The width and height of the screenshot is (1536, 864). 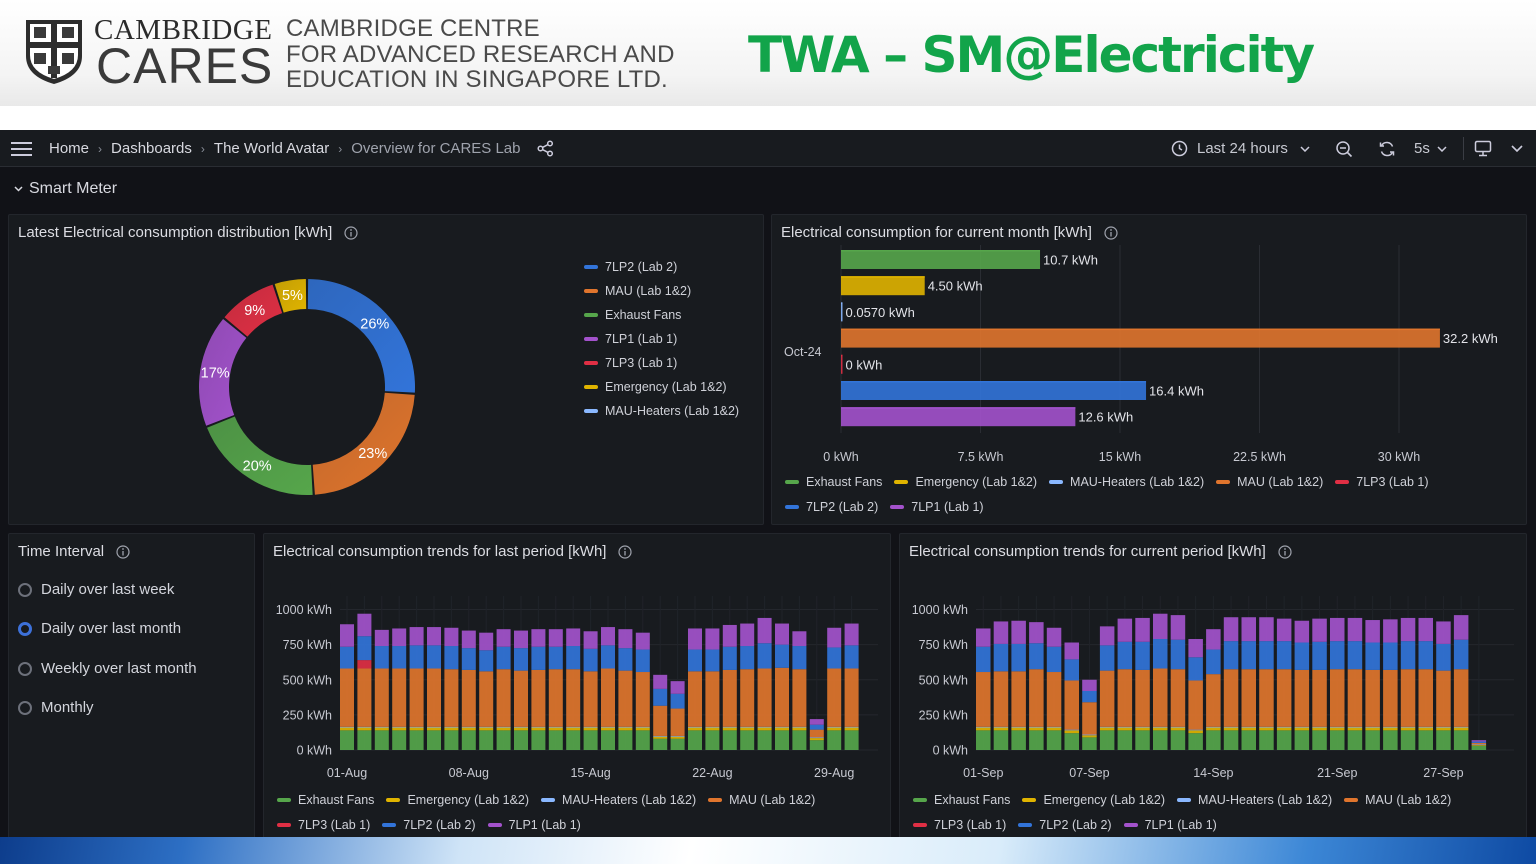 I want to click on breadcrumb-home: Home, so click(x=69, y=148).